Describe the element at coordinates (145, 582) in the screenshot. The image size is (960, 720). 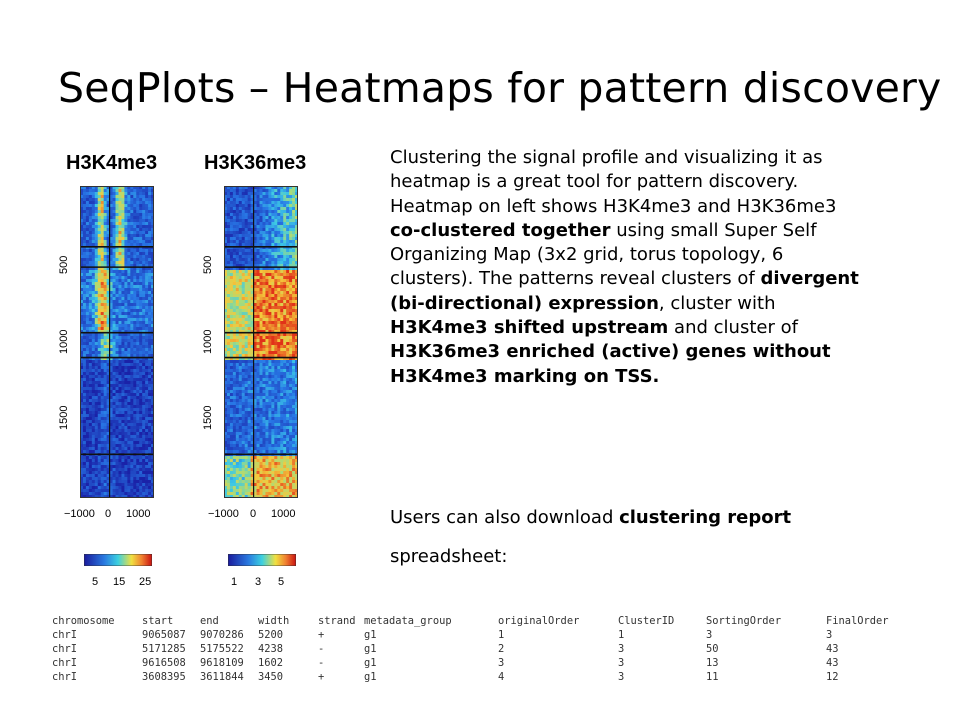
I see `colorbar-tick: 25` at that location.